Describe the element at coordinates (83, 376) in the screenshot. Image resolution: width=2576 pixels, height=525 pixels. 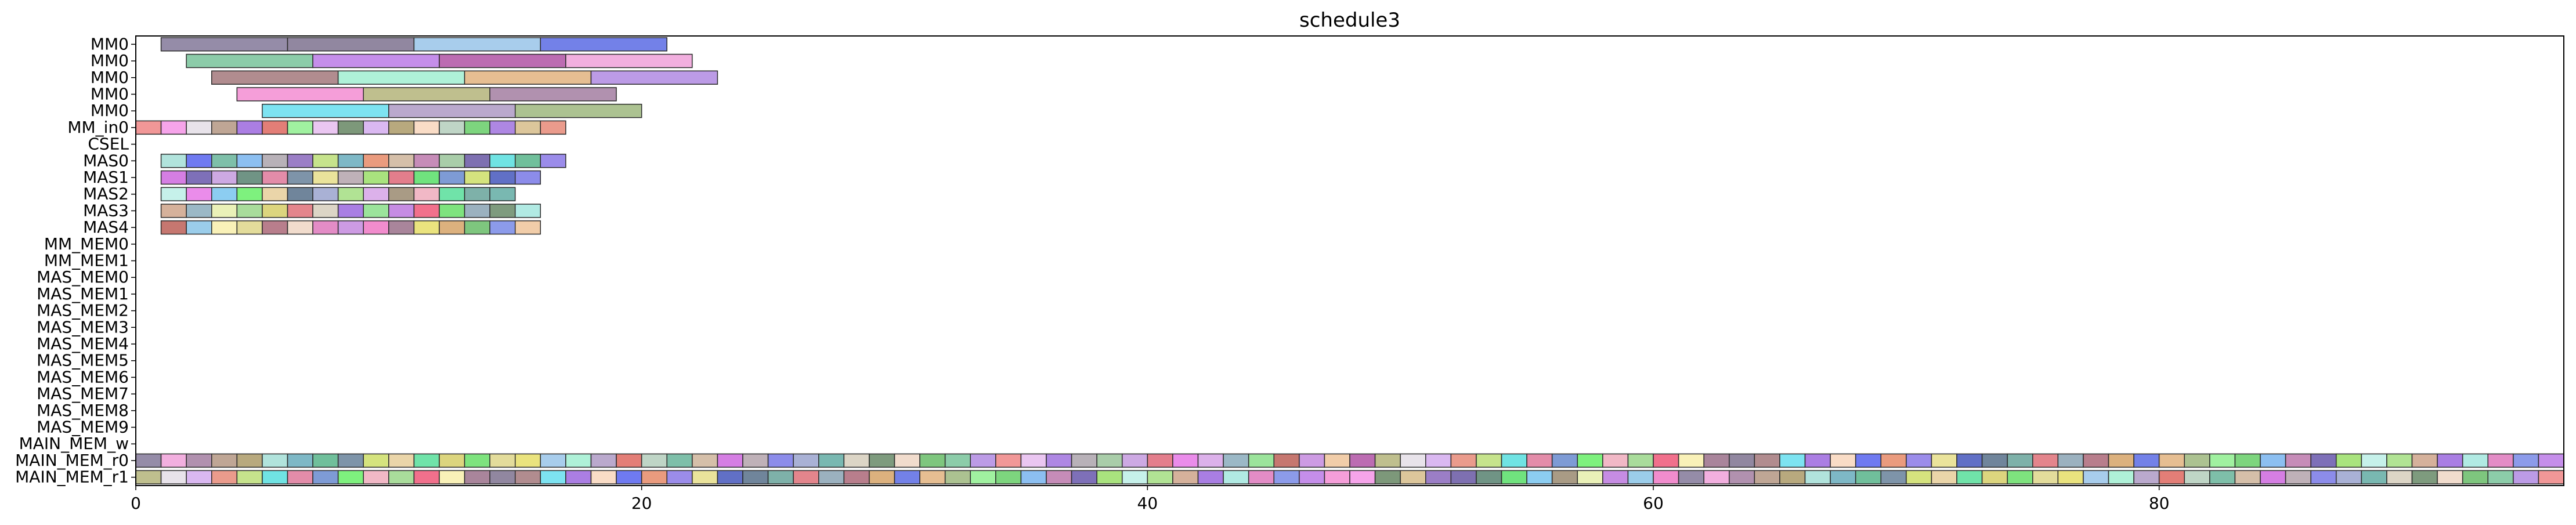
I see `y-tick-label: MAS_MEM6` at that location.